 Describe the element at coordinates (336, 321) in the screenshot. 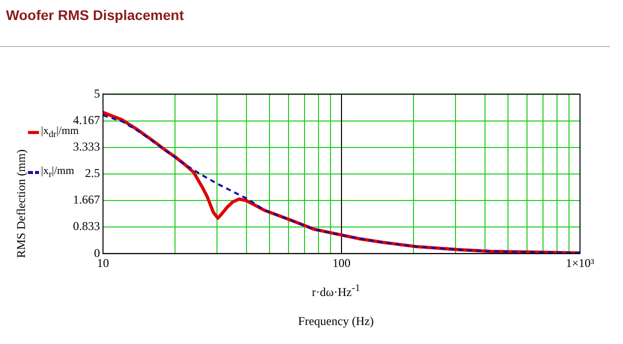

I see `x-axis-title: Frequency (Hz)` at that location.